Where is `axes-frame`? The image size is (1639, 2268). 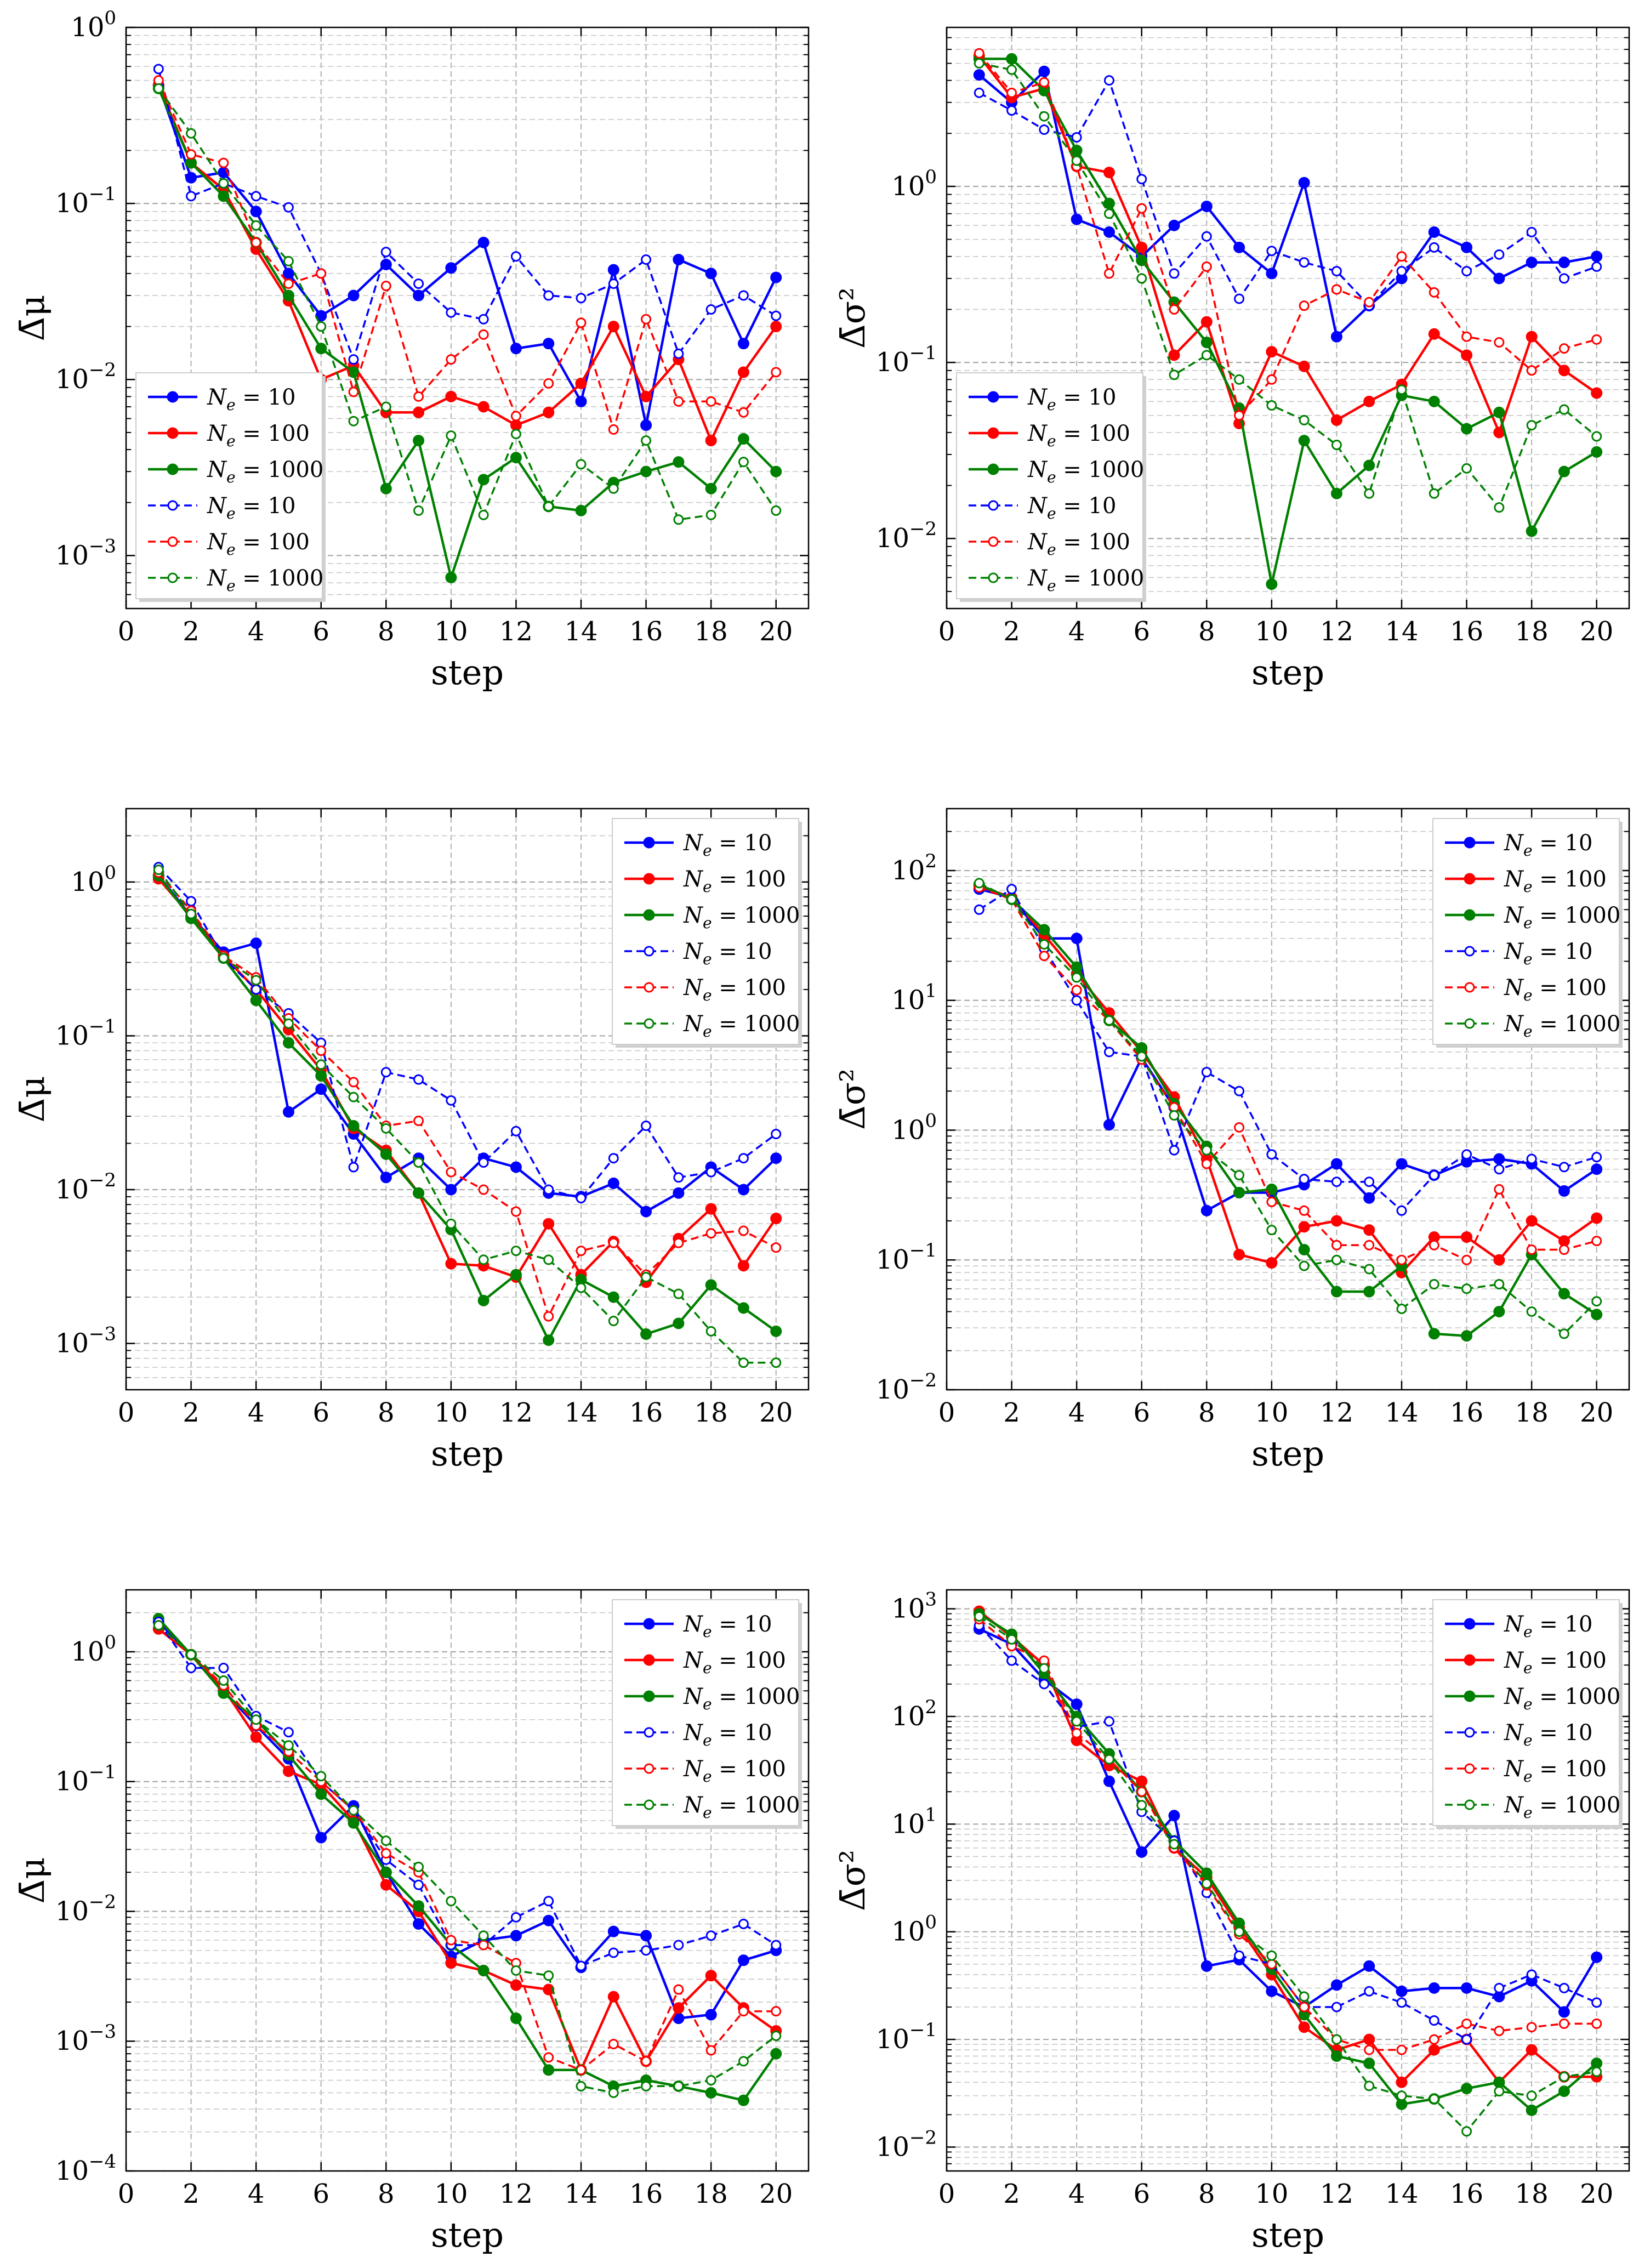
axes-frame is located at coordinates (467, 1880).